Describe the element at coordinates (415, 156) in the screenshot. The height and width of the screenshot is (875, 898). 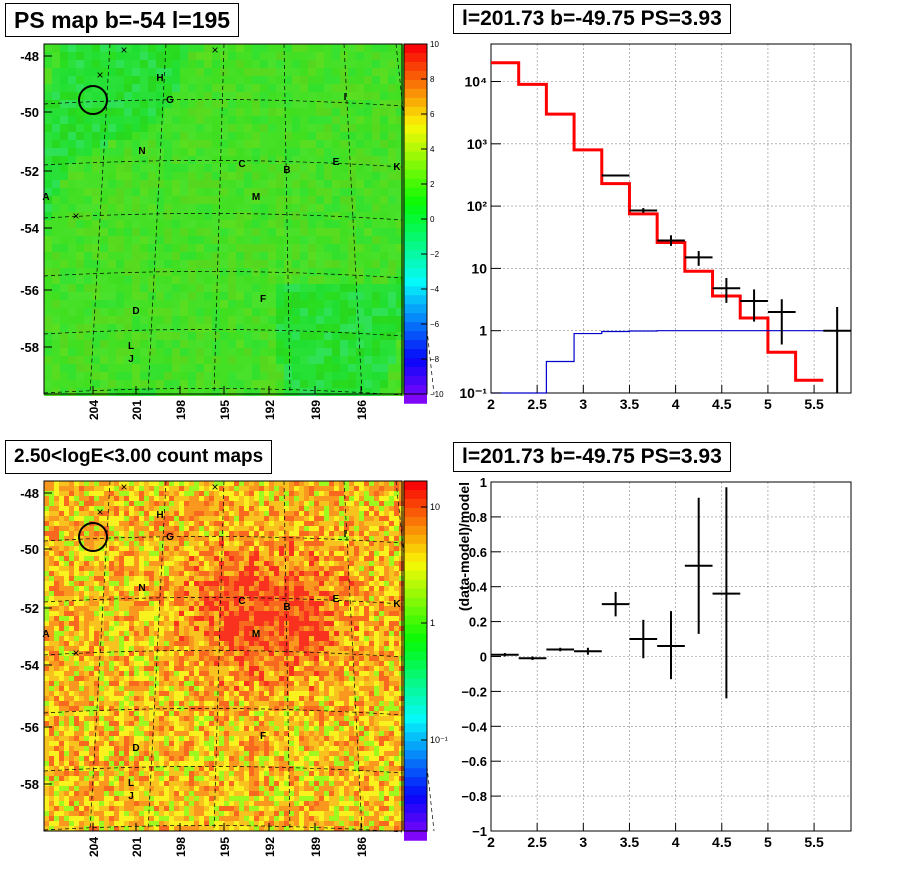
I see `colorbar-swatch` at that location.